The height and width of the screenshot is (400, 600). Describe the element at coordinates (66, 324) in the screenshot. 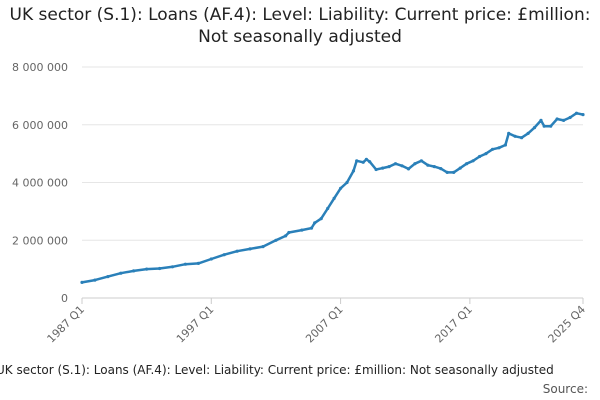

I see `x-tick-label: 1987 Q1` at that location.